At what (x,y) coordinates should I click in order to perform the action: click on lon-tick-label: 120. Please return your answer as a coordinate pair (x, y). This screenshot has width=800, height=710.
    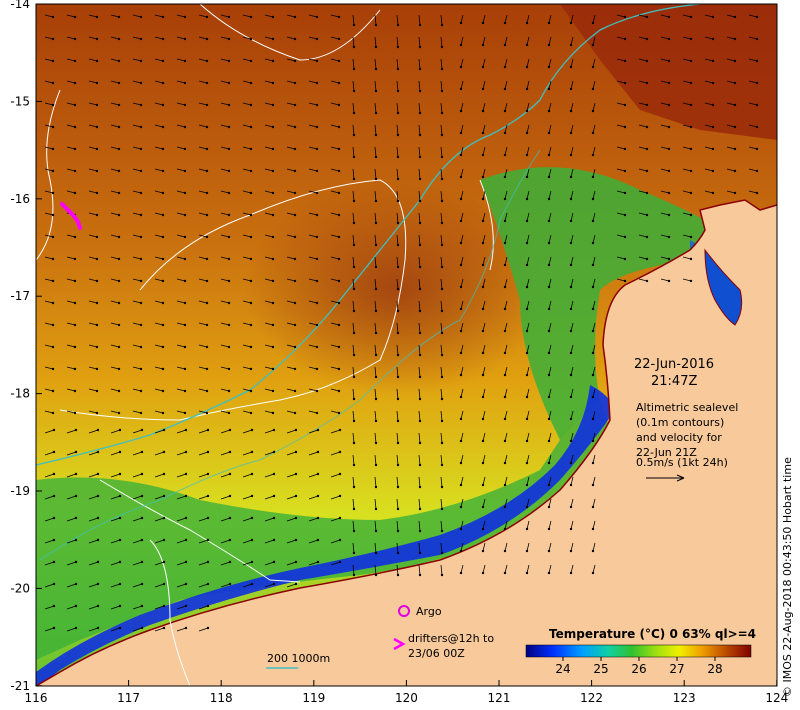
    Looking at the image, I should click on (406, 698).